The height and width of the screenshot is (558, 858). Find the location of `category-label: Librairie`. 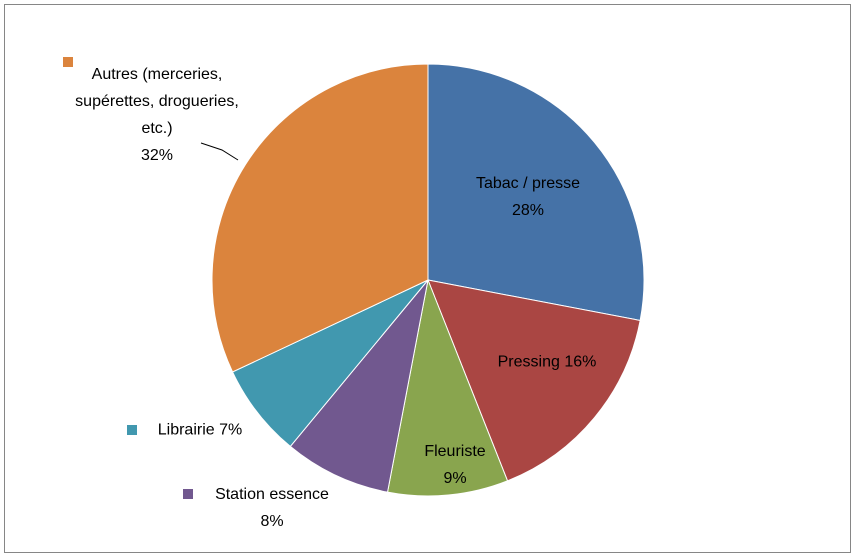

category-label: Librairie is located at coordinates (186, 430).